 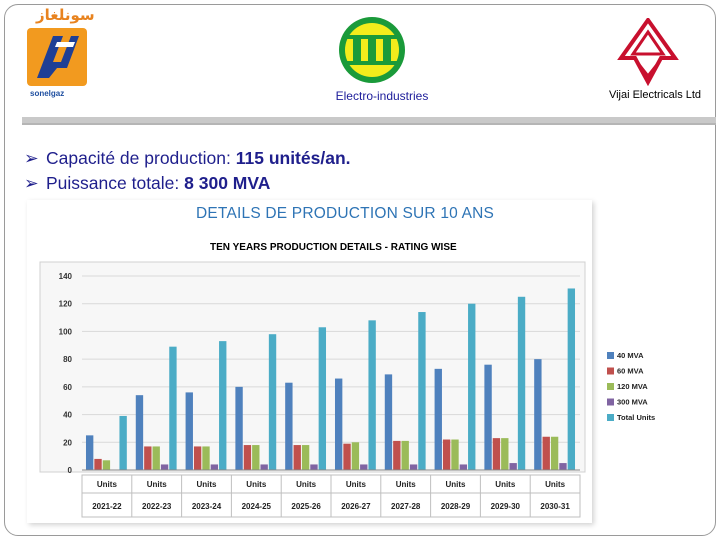 What do you see at coordinates (70, 470) in the screenshot?
I see `y-tick-label: 0` at bounding box center [70, 470].